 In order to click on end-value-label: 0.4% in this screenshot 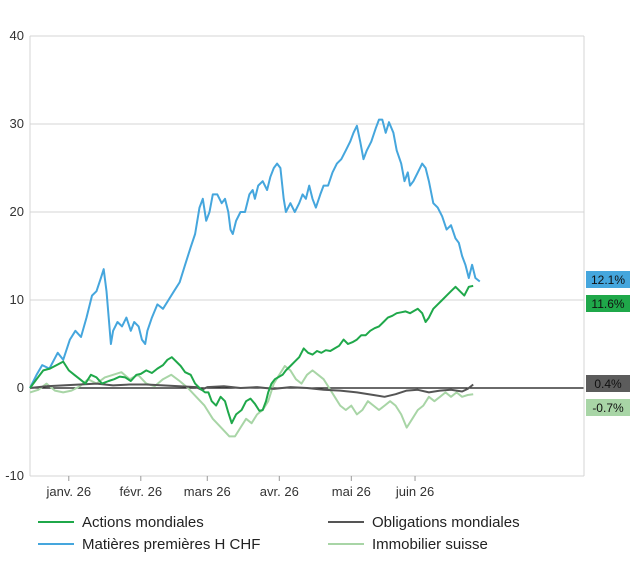, I will do `click(608, 384)`.